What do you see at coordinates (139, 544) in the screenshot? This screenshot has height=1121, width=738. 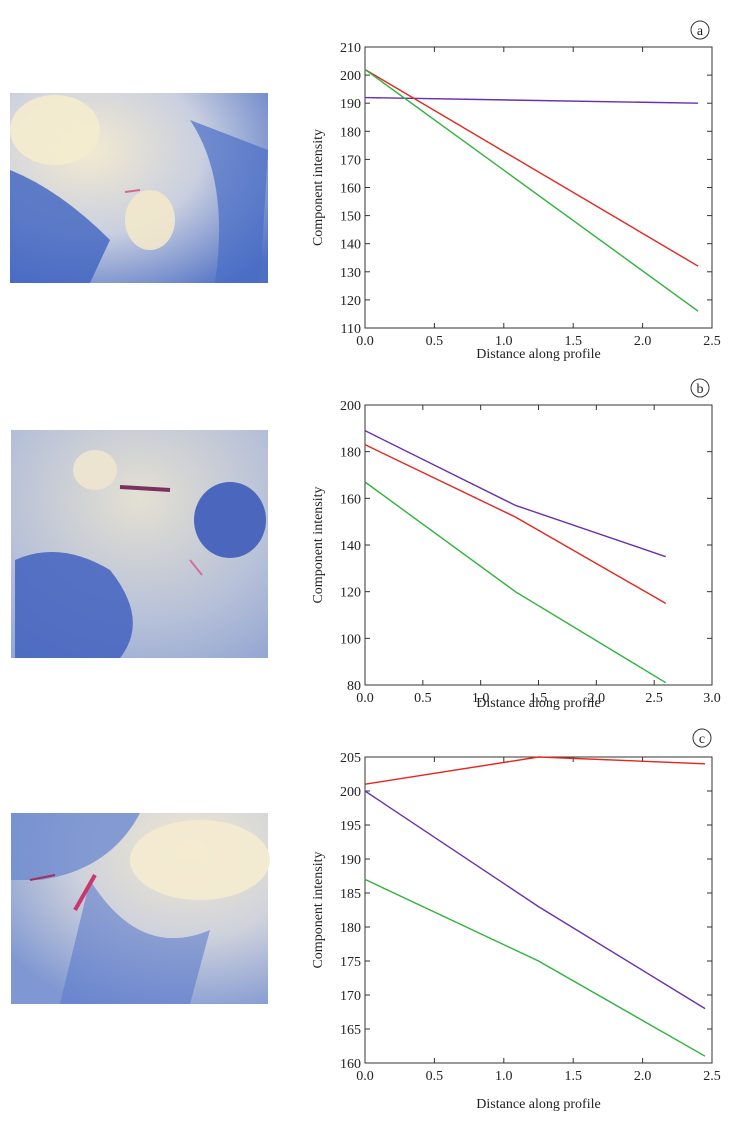 I see `micrograph-b` at bounding box center [139, 544].